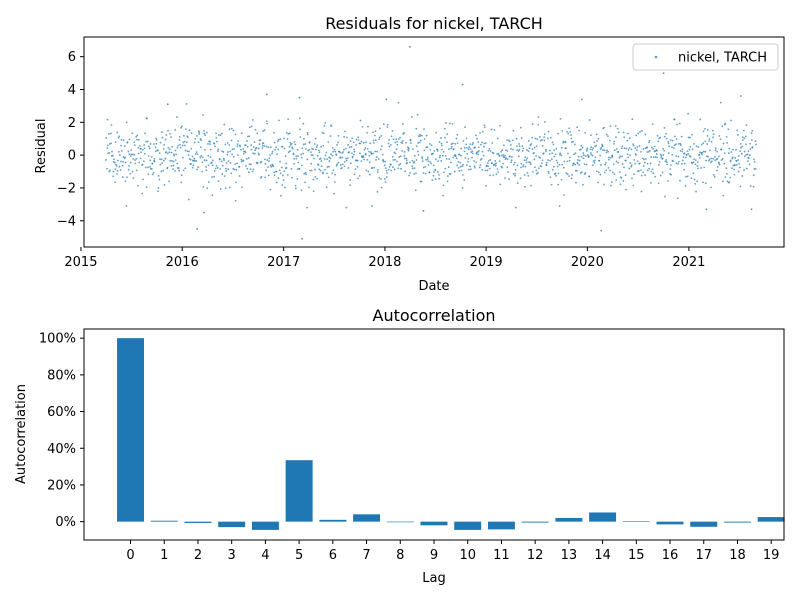 The height and width of the screenshot is (600, 800). What do you see at coordinates (636, 521) in the screenshot?
I see `autocorrelation-bar` at bounding box center [636, 521].